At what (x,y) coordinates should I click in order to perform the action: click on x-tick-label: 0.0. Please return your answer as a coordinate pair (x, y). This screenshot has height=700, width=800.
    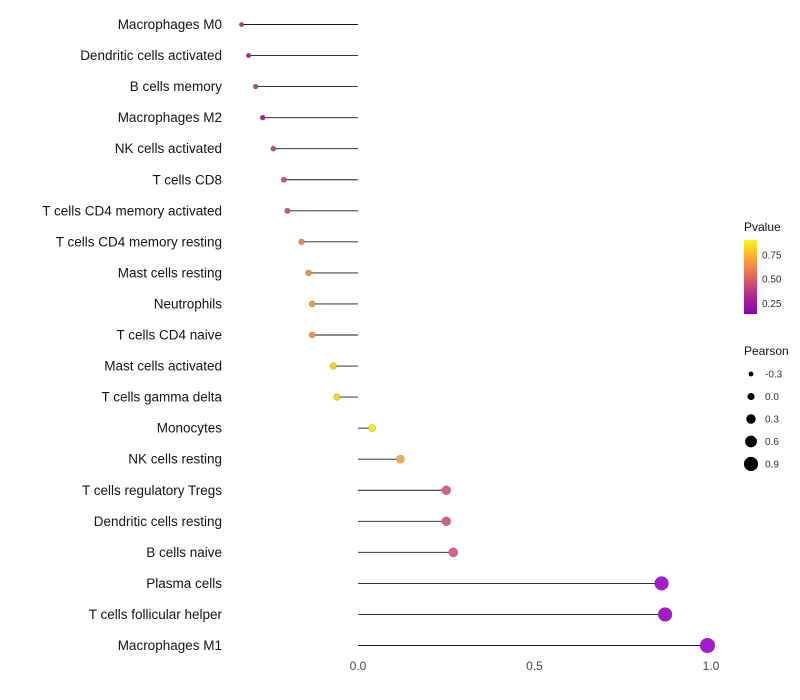
    Looking at the image, I should click on (358, 666).